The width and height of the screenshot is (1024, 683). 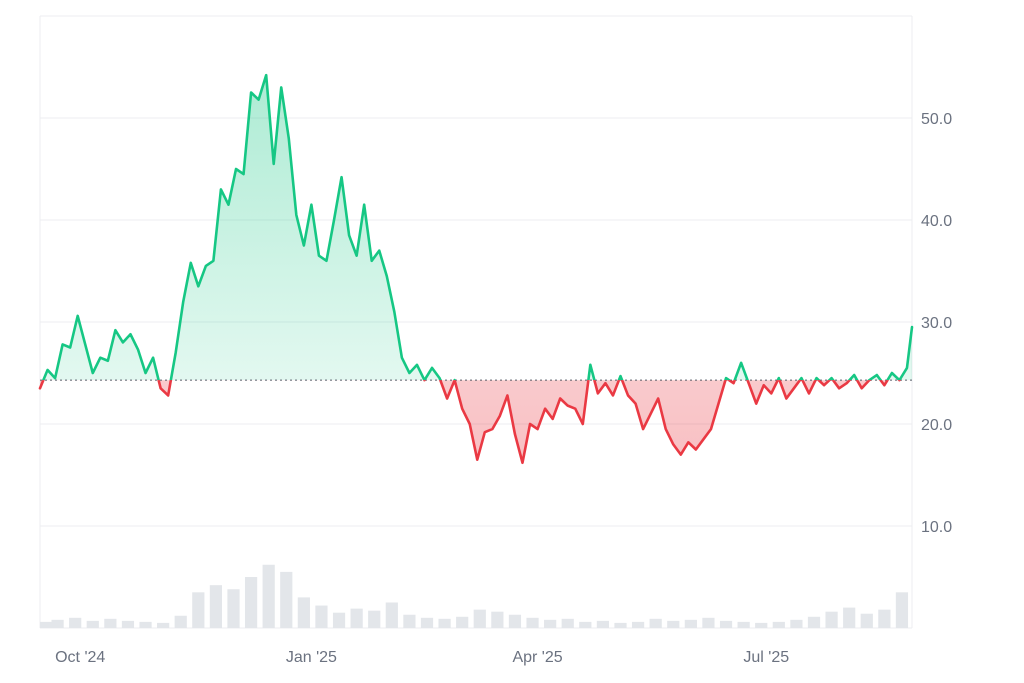 I want to click on volume-bars, so click(x=474, y=596).